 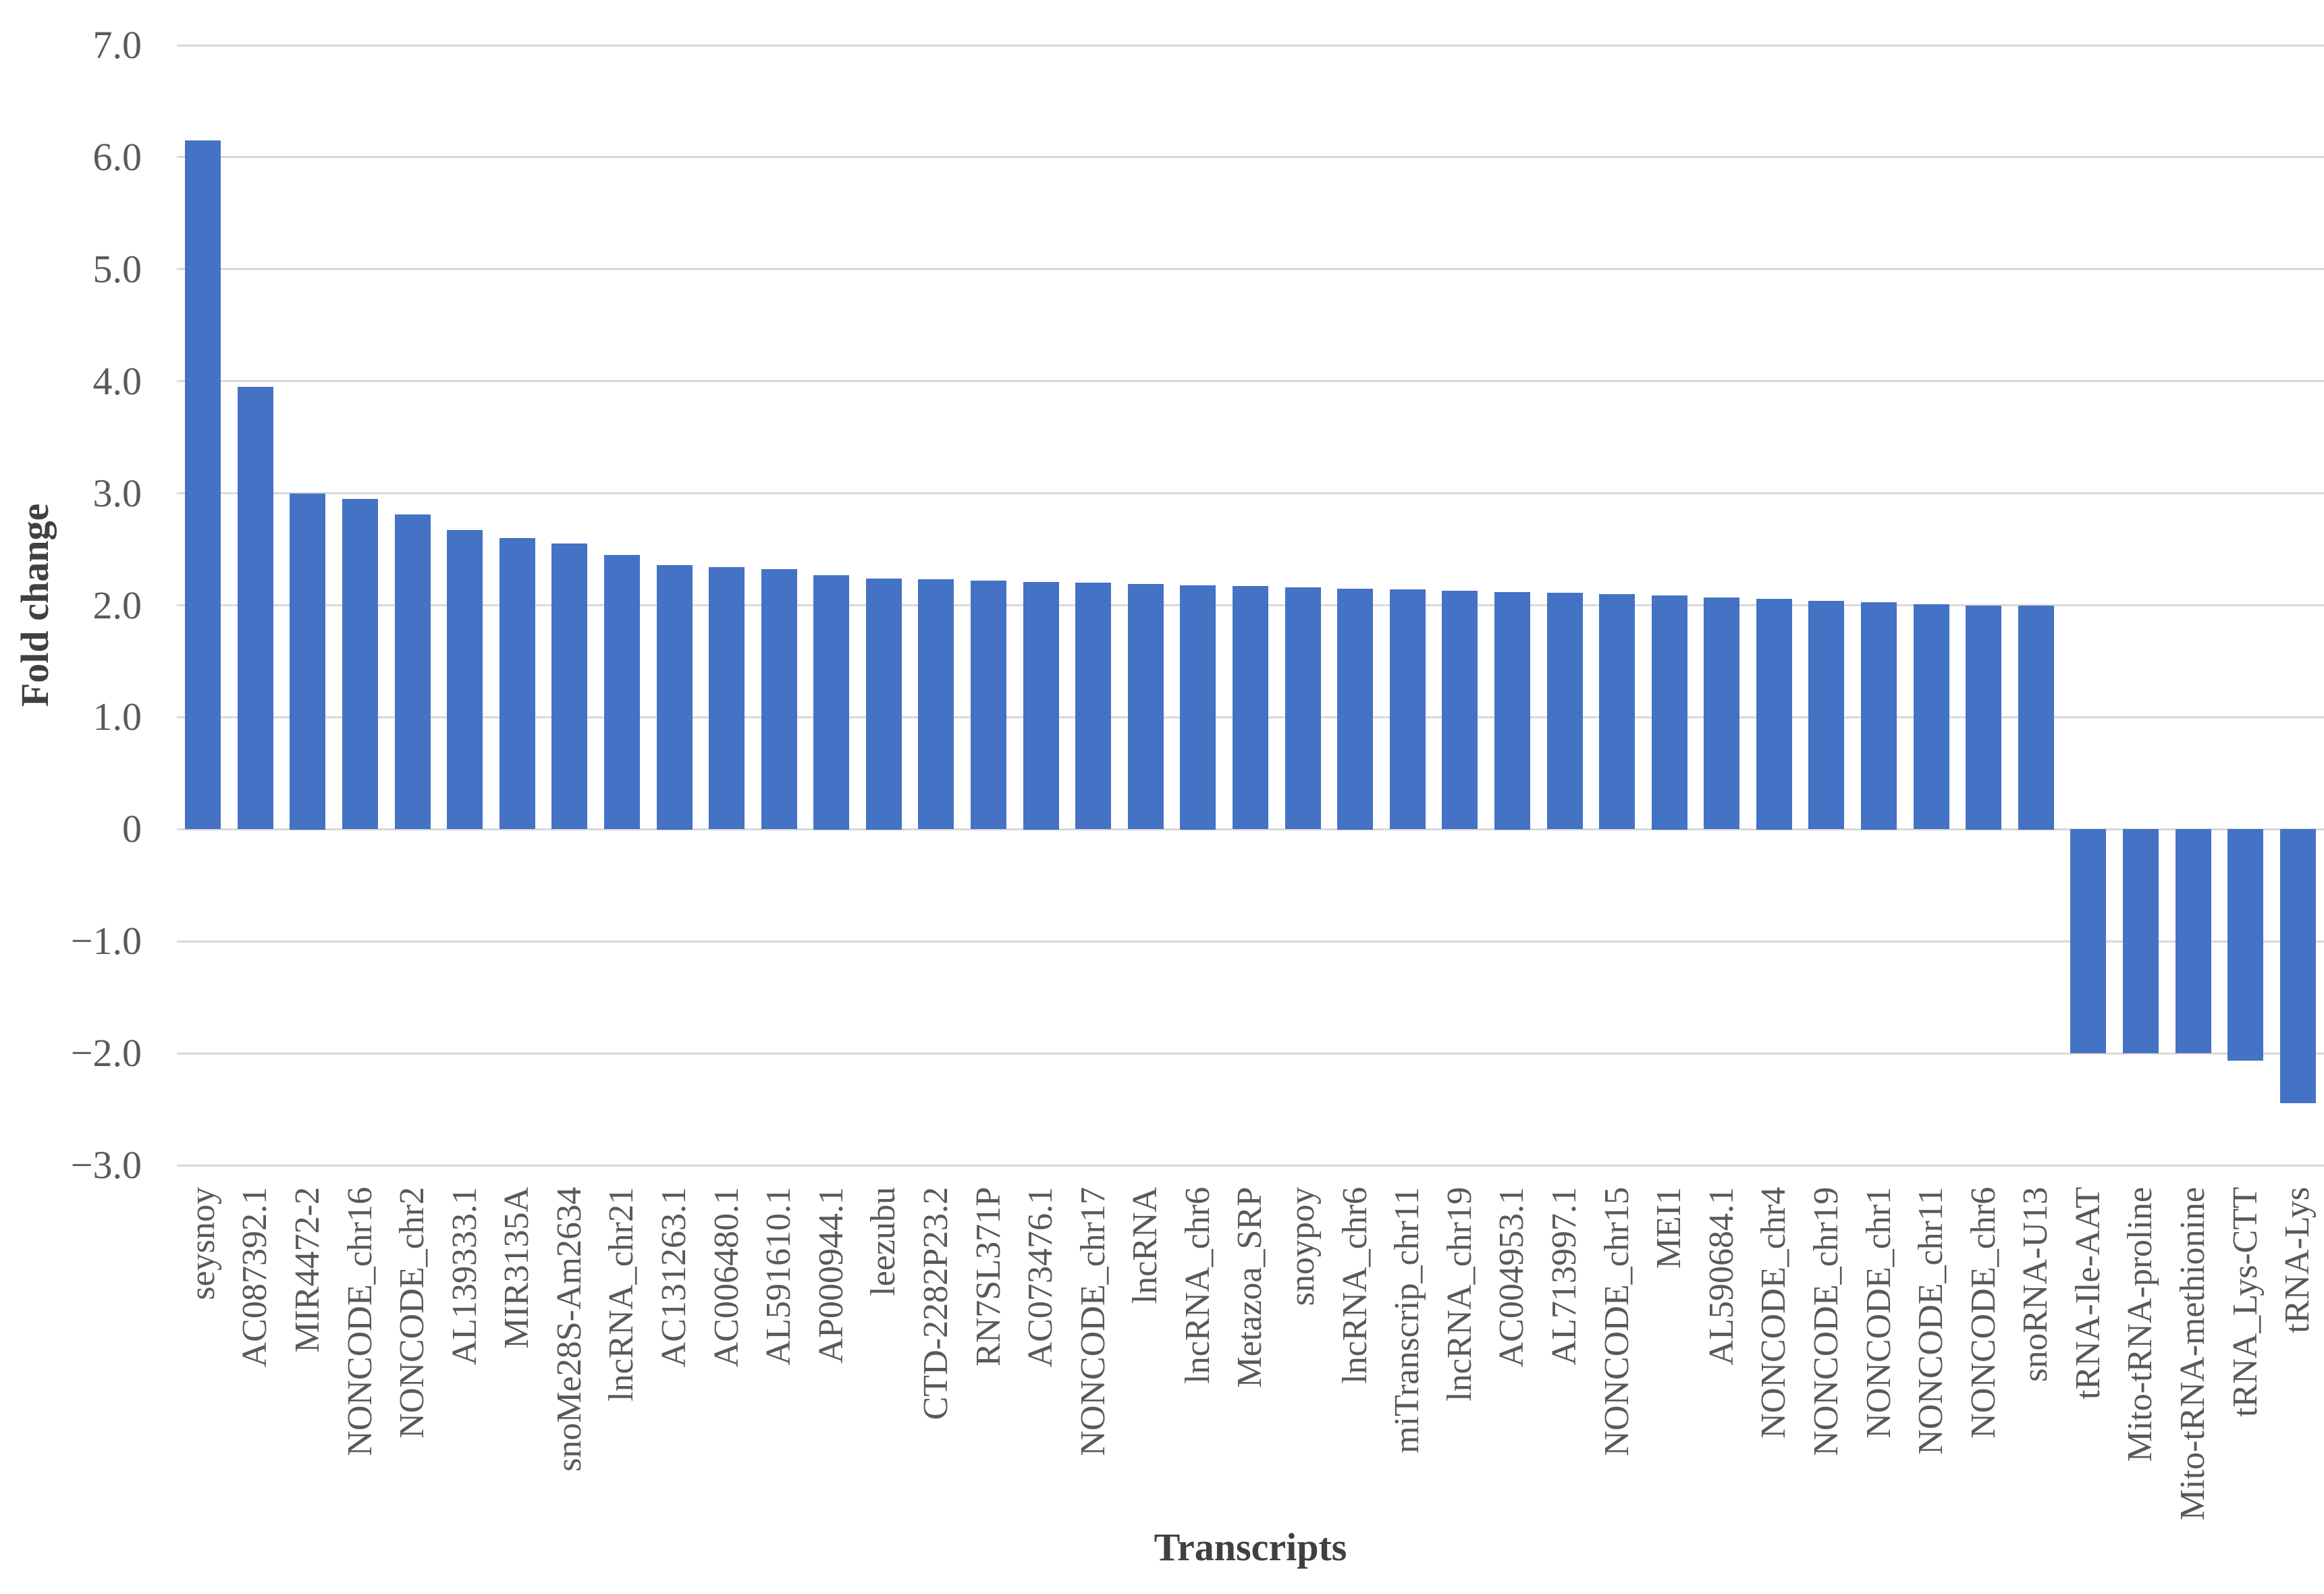 What do you see at coordinates (727, 698) in the screenshot?
I see `bar-AC006480.1` at bounding box center [727, 698].